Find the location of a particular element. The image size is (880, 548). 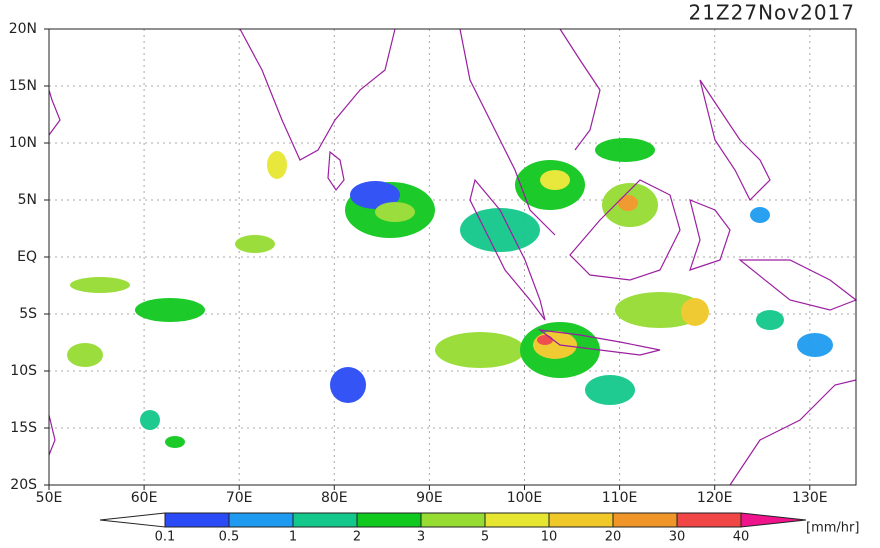

colorbar-label: 30 is located at coordinates (677, 537).